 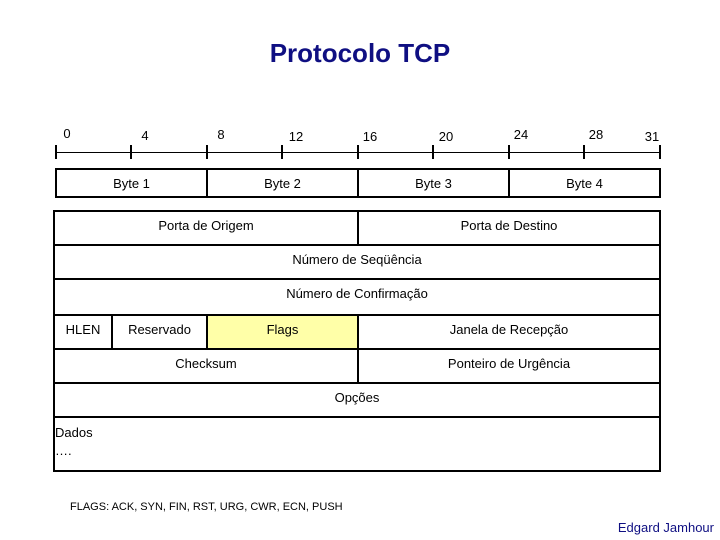 What do you see at coordinates (509, 228) in the screenshot?
I see `dest-port-field: Porta de Destino` at bounding box center [509, 228].